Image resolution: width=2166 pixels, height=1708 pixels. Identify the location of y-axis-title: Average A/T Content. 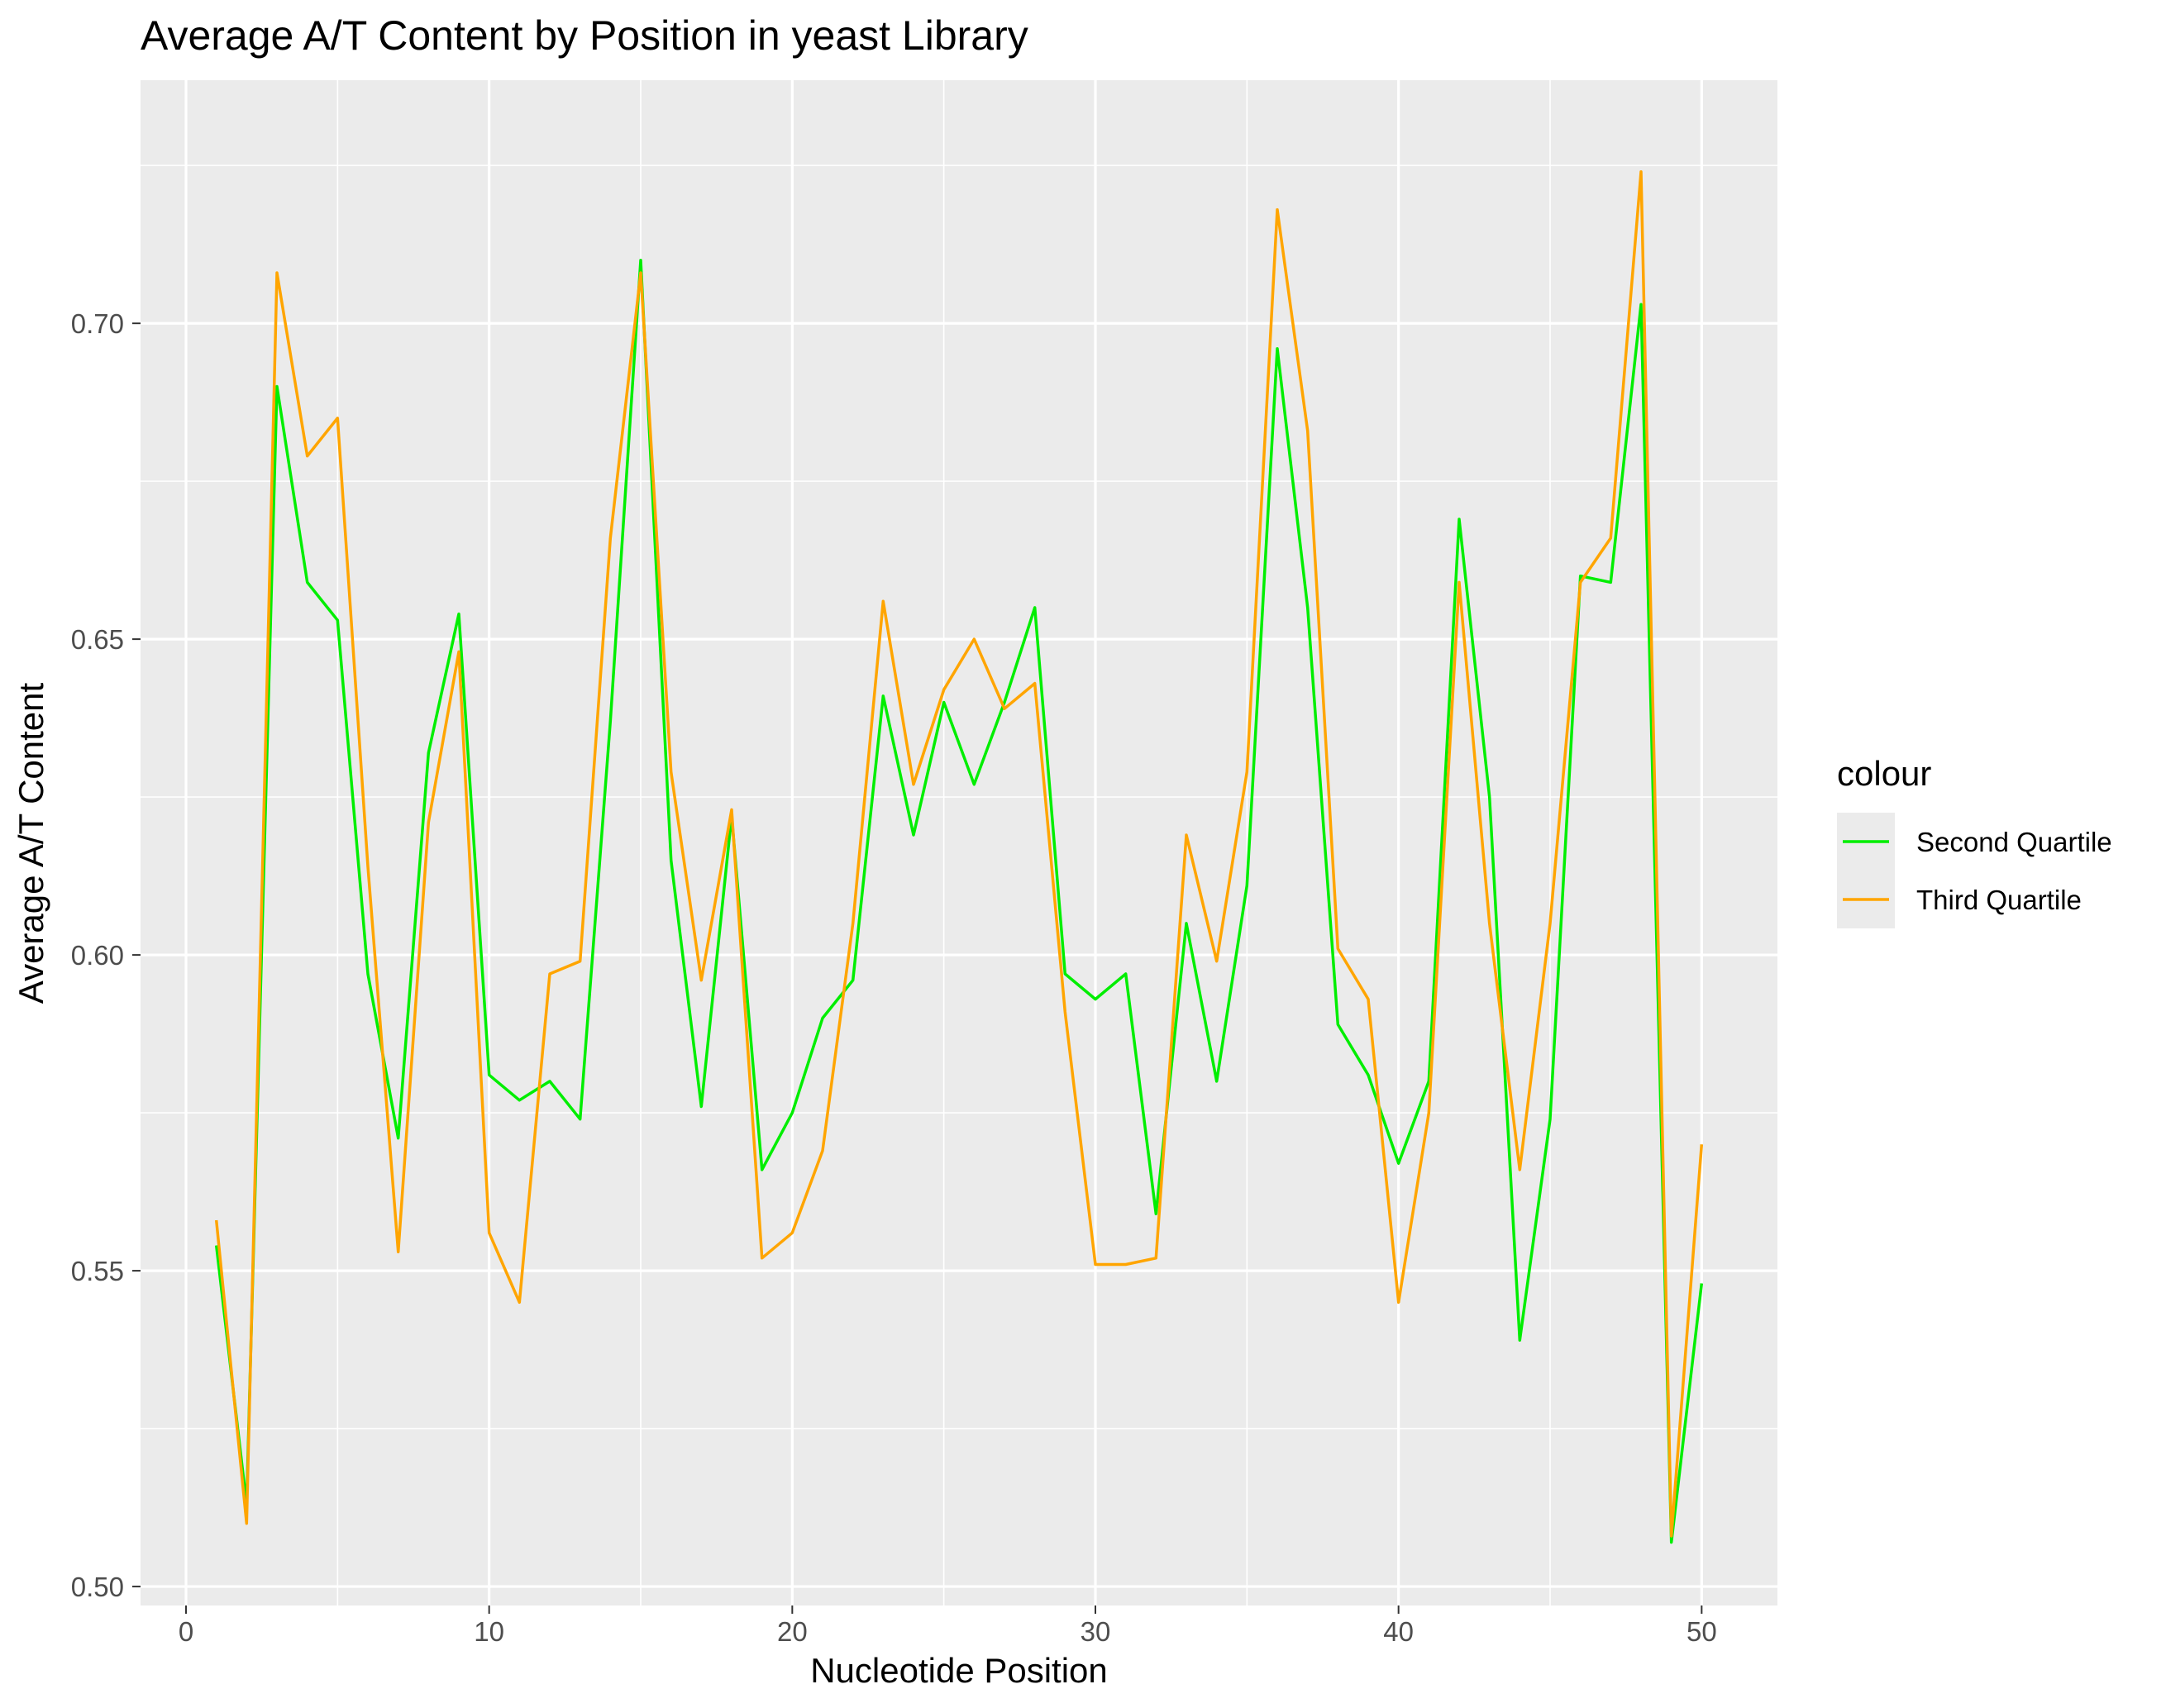
(31, 843).